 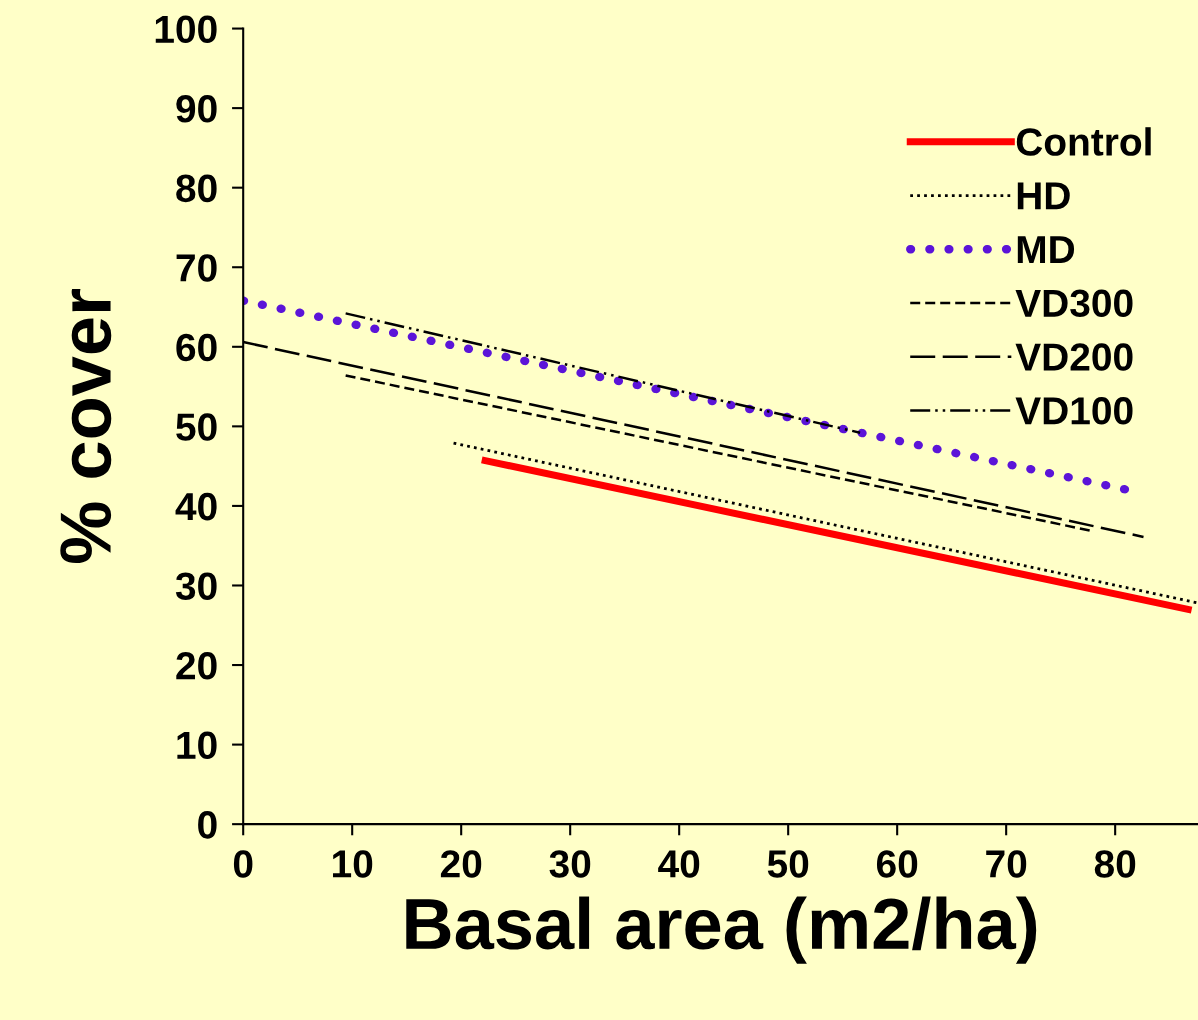 What do you see at coordinates (243, 864) in the screenshot?
I see `x-tick-label: 0` at bounding box center [243, 864].